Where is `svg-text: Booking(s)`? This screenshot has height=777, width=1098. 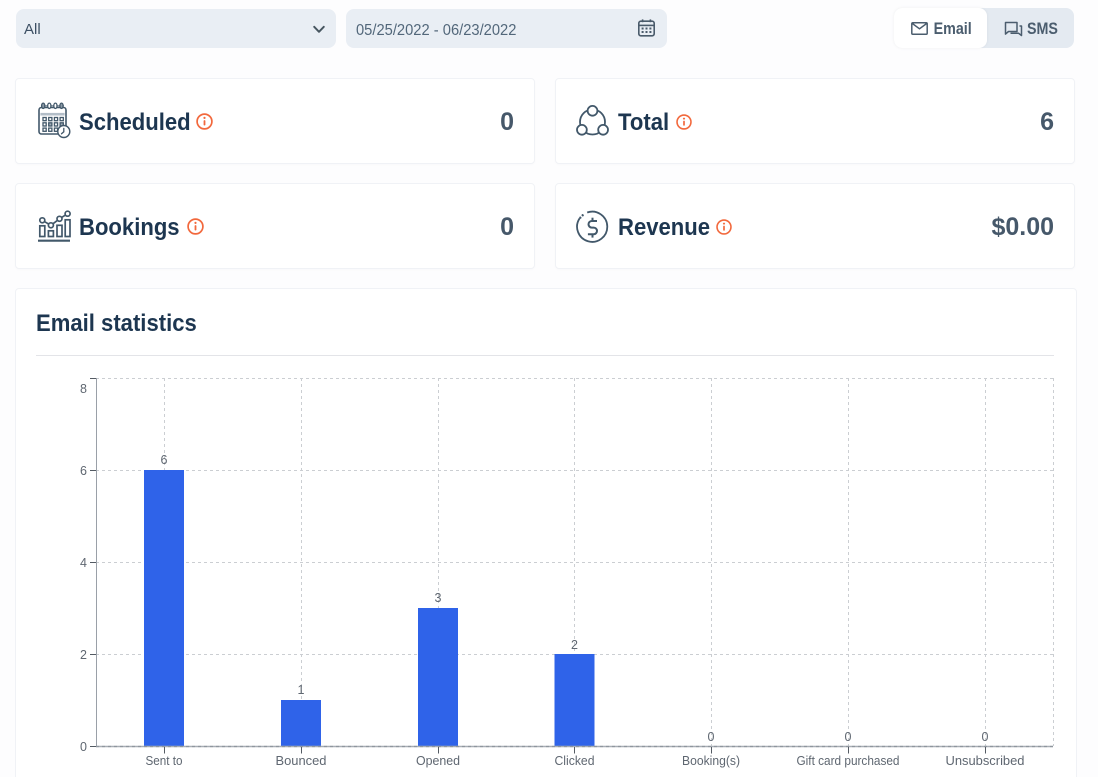 svg-text: Booking(s) is located at coordinates (711, 761).